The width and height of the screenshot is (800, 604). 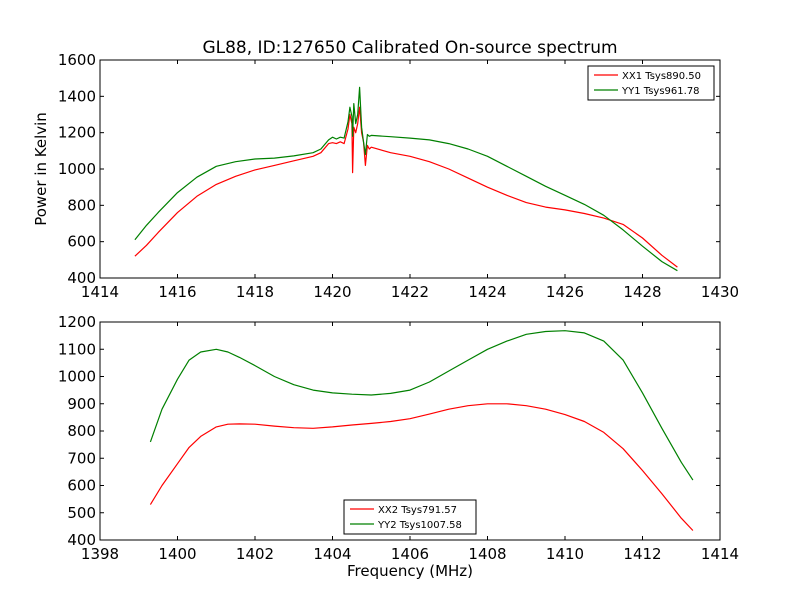 I want to click on x-tick-label: 1428, so click(x=642, y=292).